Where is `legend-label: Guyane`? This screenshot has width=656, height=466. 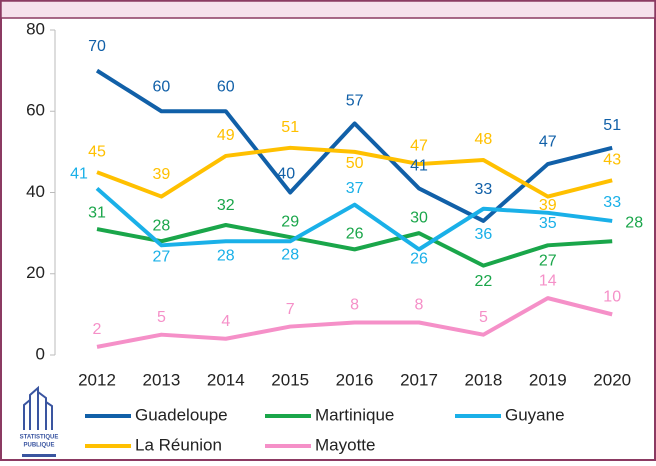 legend-label: Guyane is located at coordinates (535, 414).